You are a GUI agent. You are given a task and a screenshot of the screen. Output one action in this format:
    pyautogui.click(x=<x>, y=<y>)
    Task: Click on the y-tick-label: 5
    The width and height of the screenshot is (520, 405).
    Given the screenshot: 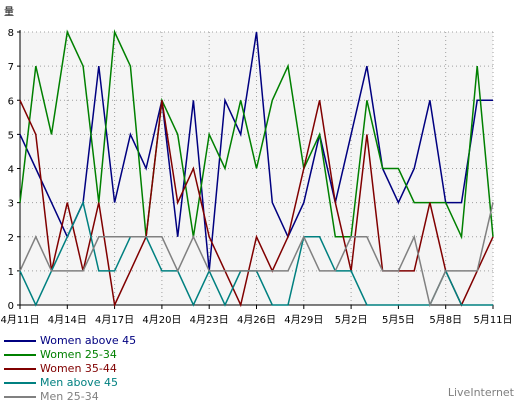 What is the action you would take?
    pyautogui.click(x=11, y=135)
    